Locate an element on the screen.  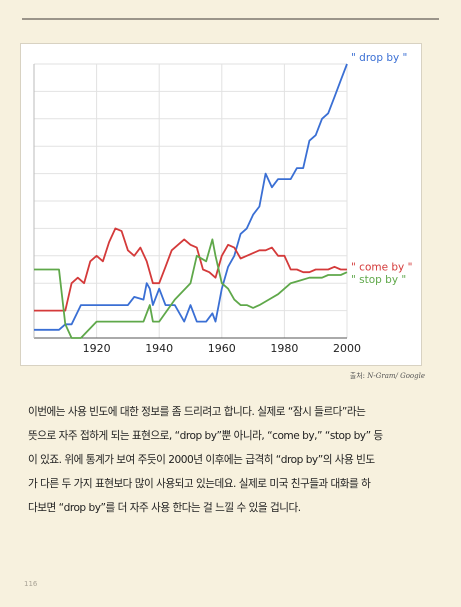
x-tick-label: 2000 is located at coordinates (347, 348).